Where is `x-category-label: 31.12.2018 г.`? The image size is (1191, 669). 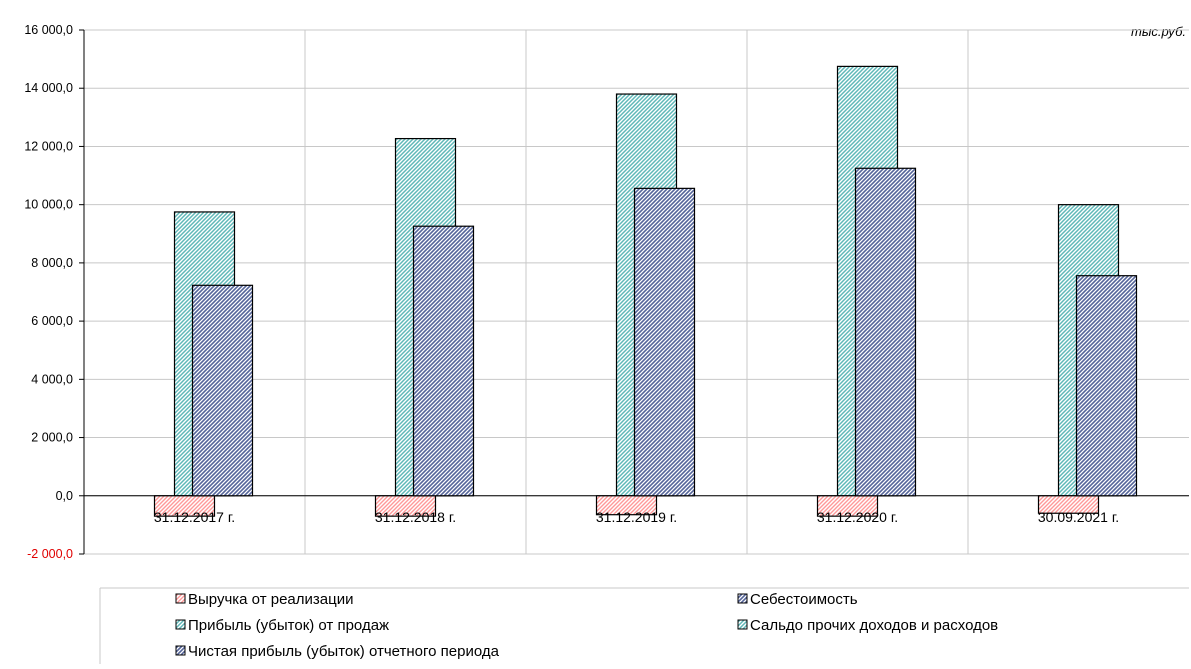
x-category-label: 31.12.2018 г. is located at coordinates (415, 517).